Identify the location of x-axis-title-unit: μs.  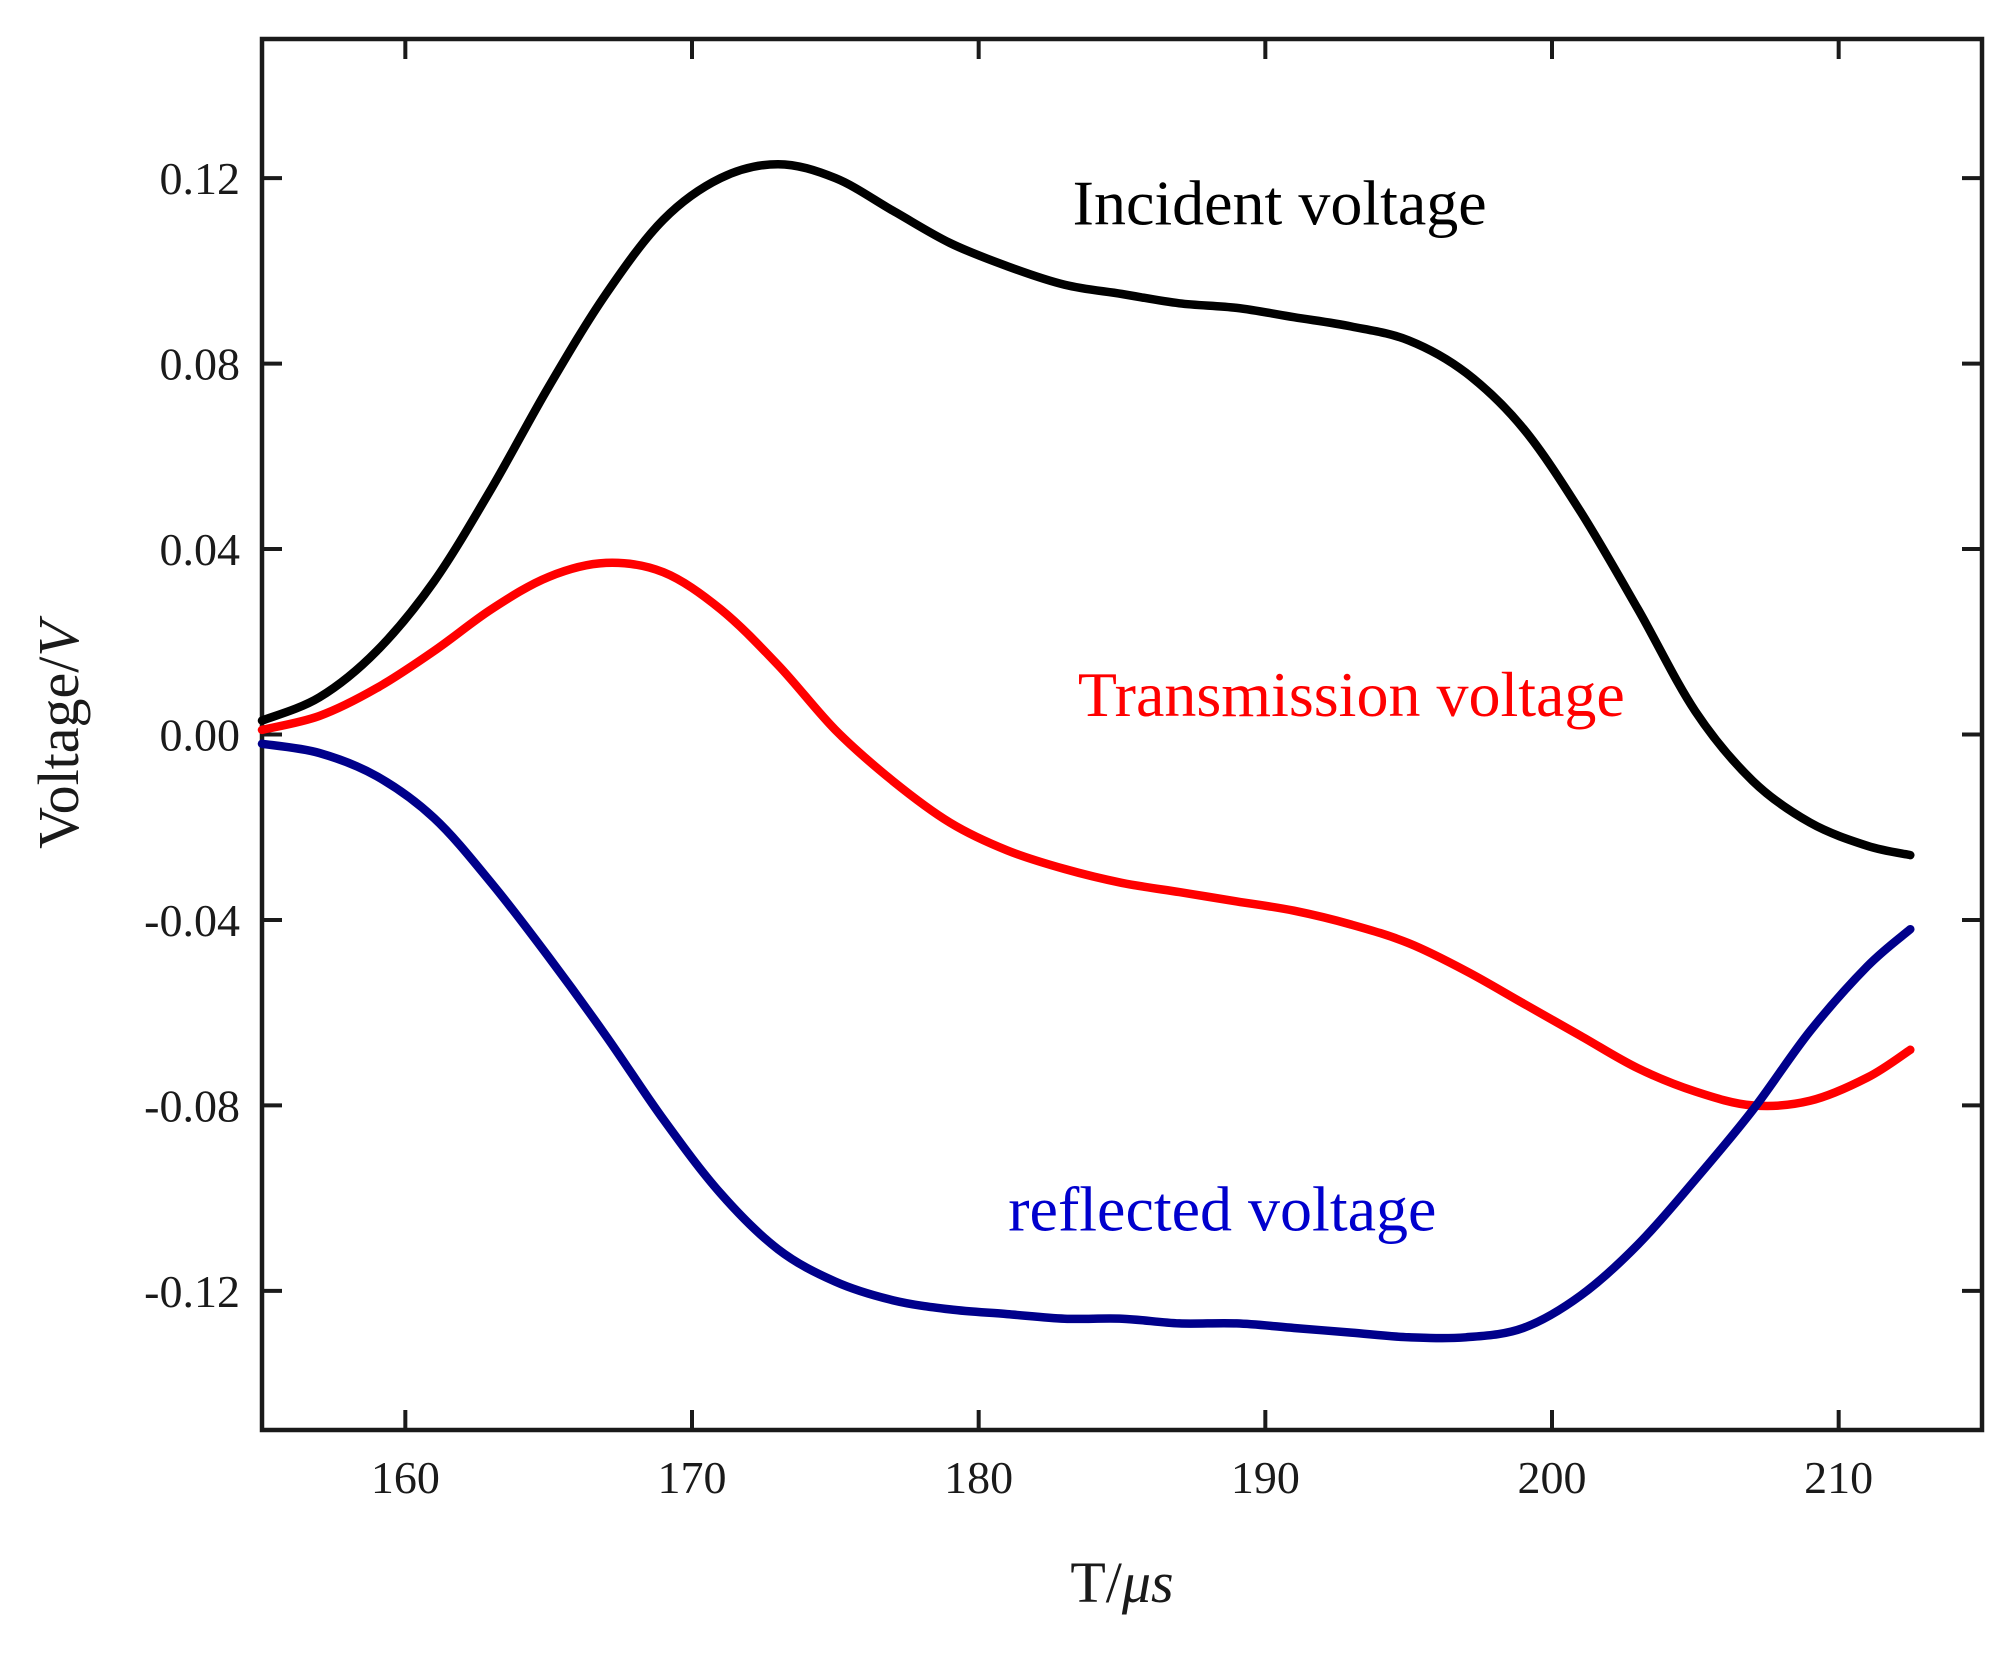
(1147, 1582).